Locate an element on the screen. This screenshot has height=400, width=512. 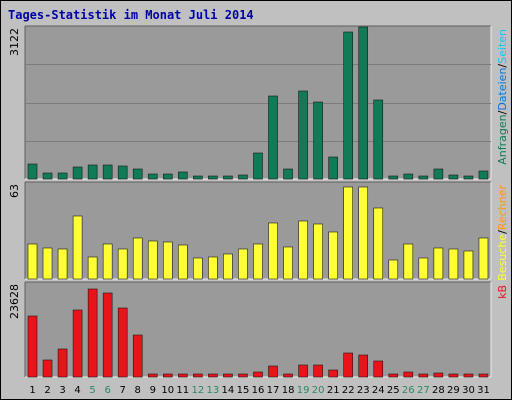
x-tick-label-day-3: 3 is located at coordinates (62, 390).